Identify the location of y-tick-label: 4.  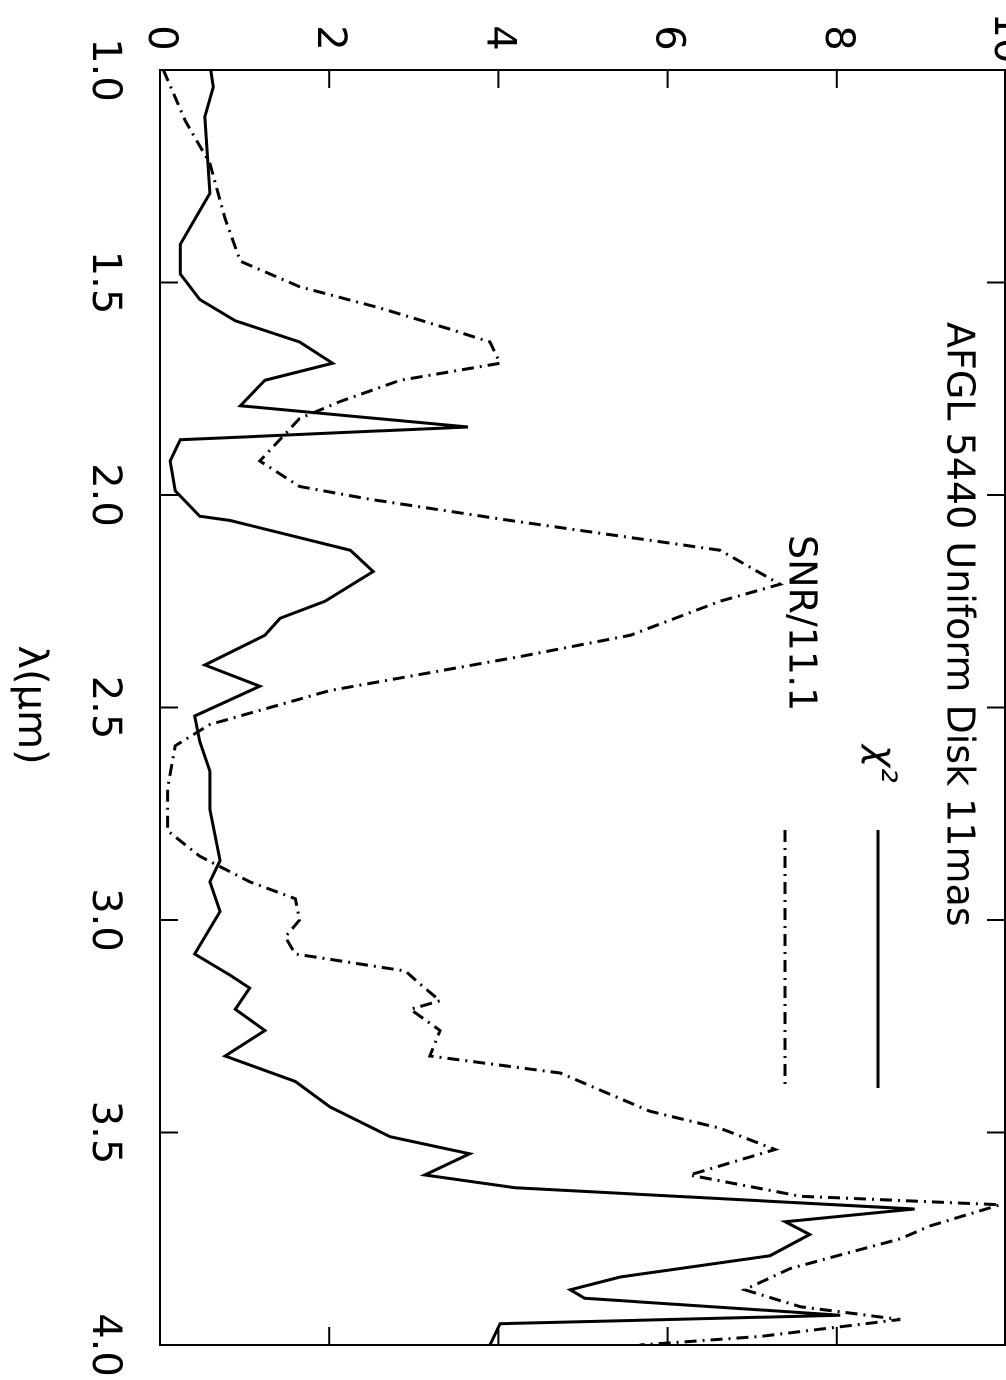
(500, 37).